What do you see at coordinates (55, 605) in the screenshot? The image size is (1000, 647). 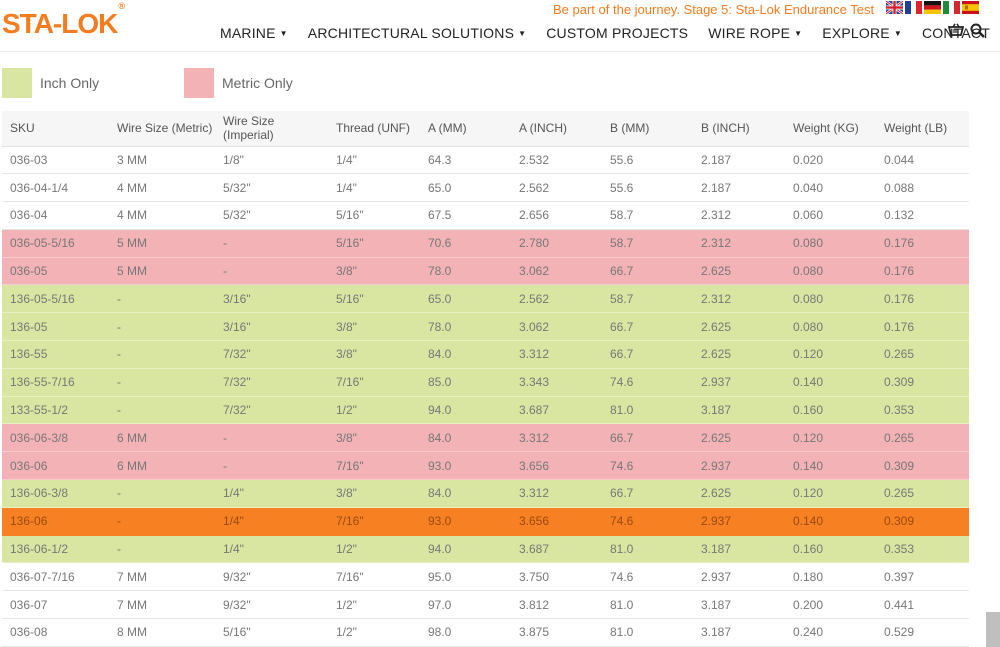 I see `sku-cell: 036-07` at bounding box center [55, 605].